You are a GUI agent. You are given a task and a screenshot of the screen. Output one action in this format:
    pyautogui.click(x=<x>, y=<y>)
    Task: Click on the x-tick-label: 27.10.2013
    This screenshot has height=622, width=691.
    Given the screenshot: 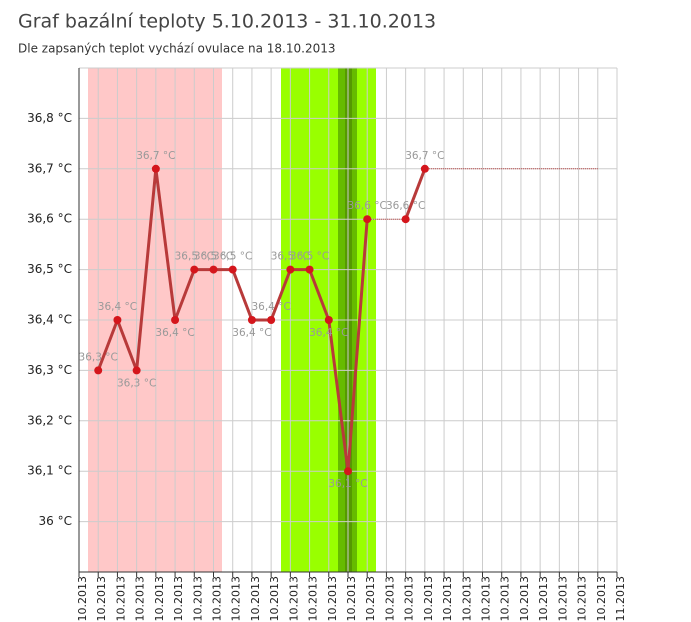 What is the action you would take?
    pyautogui.click(x=524, y=599)
    